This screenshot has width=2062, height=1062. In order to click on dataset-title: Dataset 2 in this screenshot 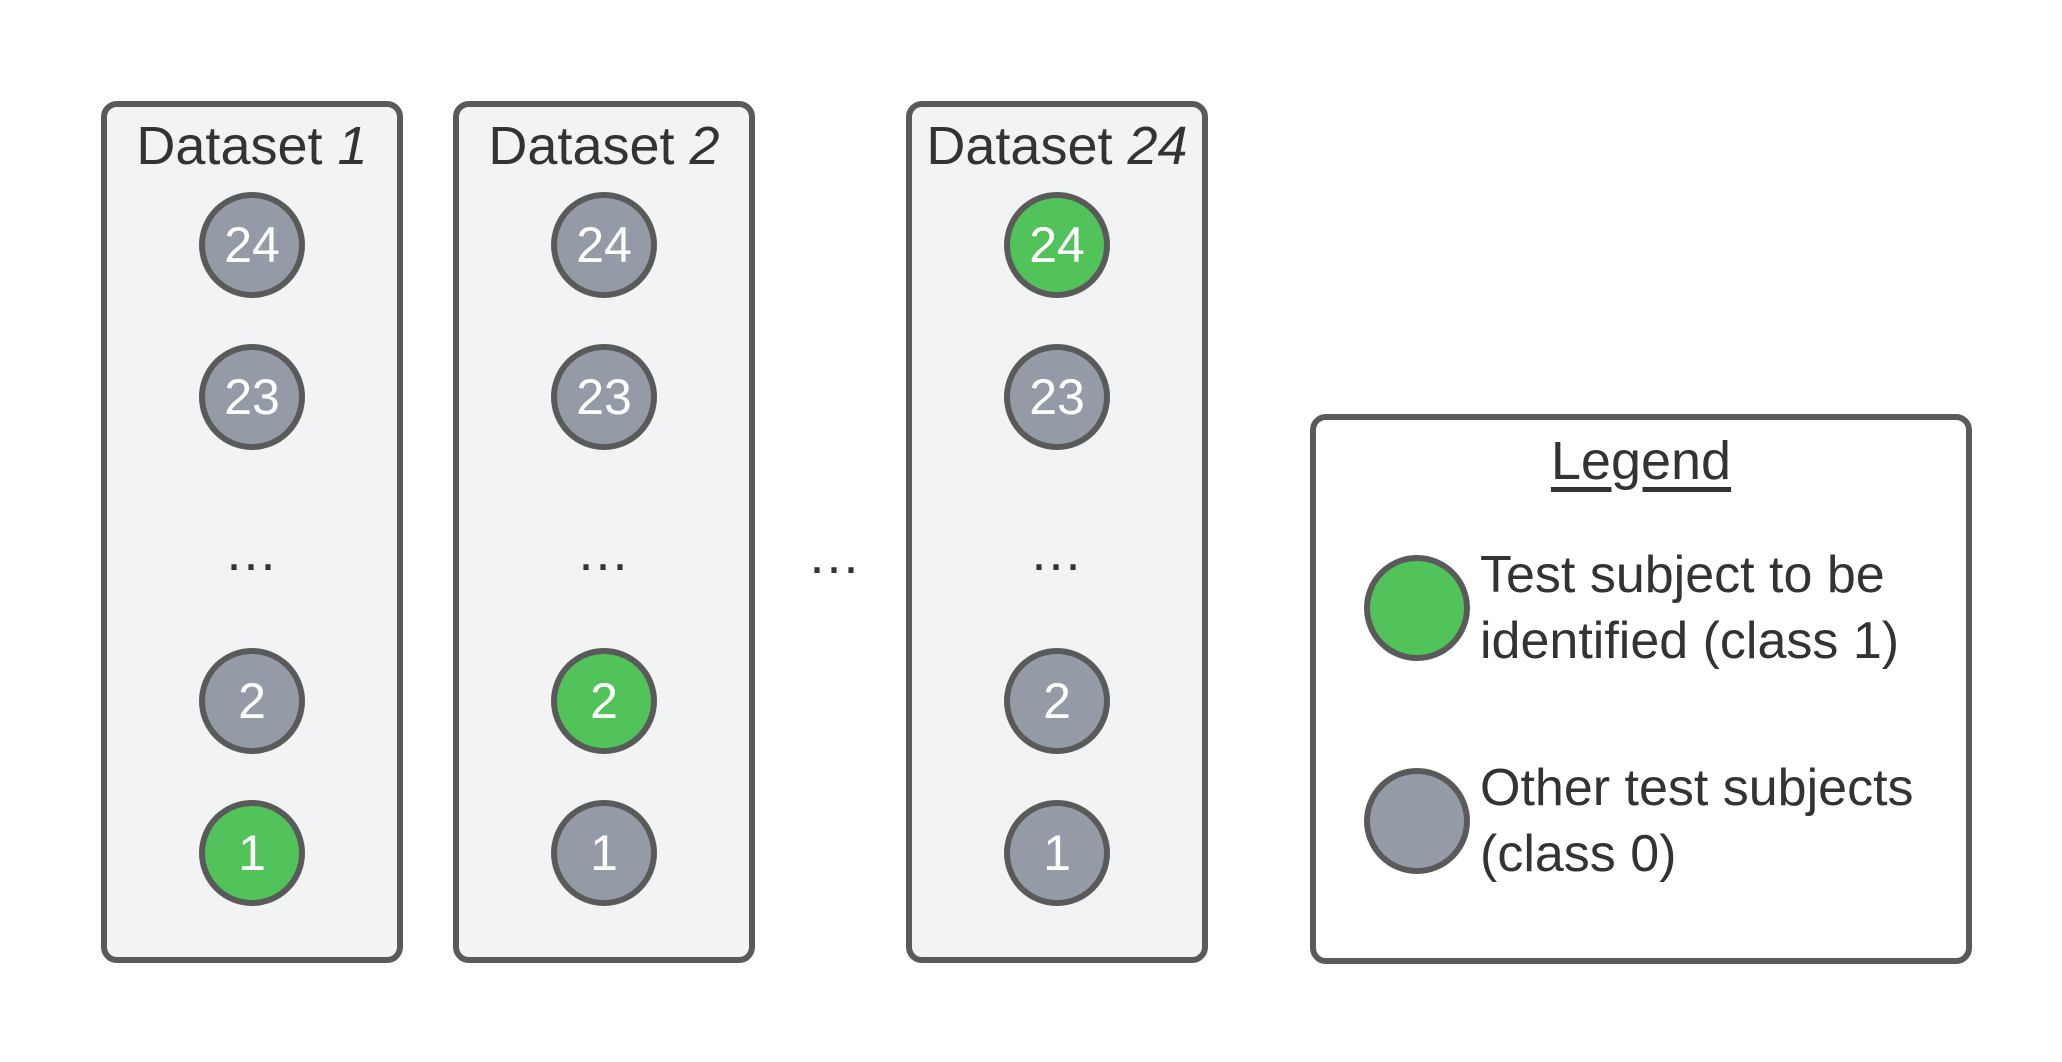, I will do `click(604, 146)`.